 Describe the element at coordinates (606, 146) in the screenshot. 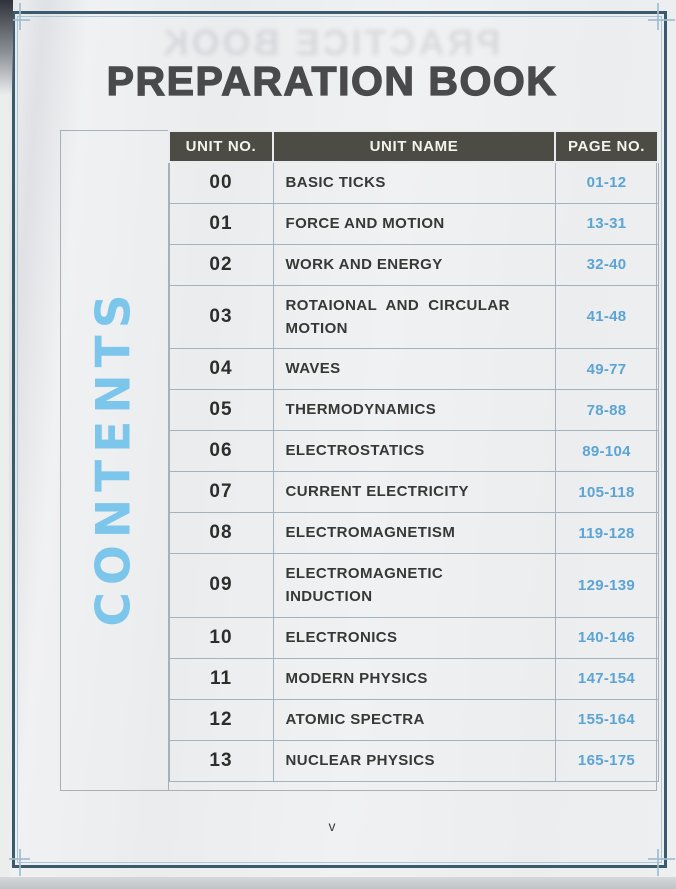

I see `col-header-page-no: PAGE NO.` at that location.